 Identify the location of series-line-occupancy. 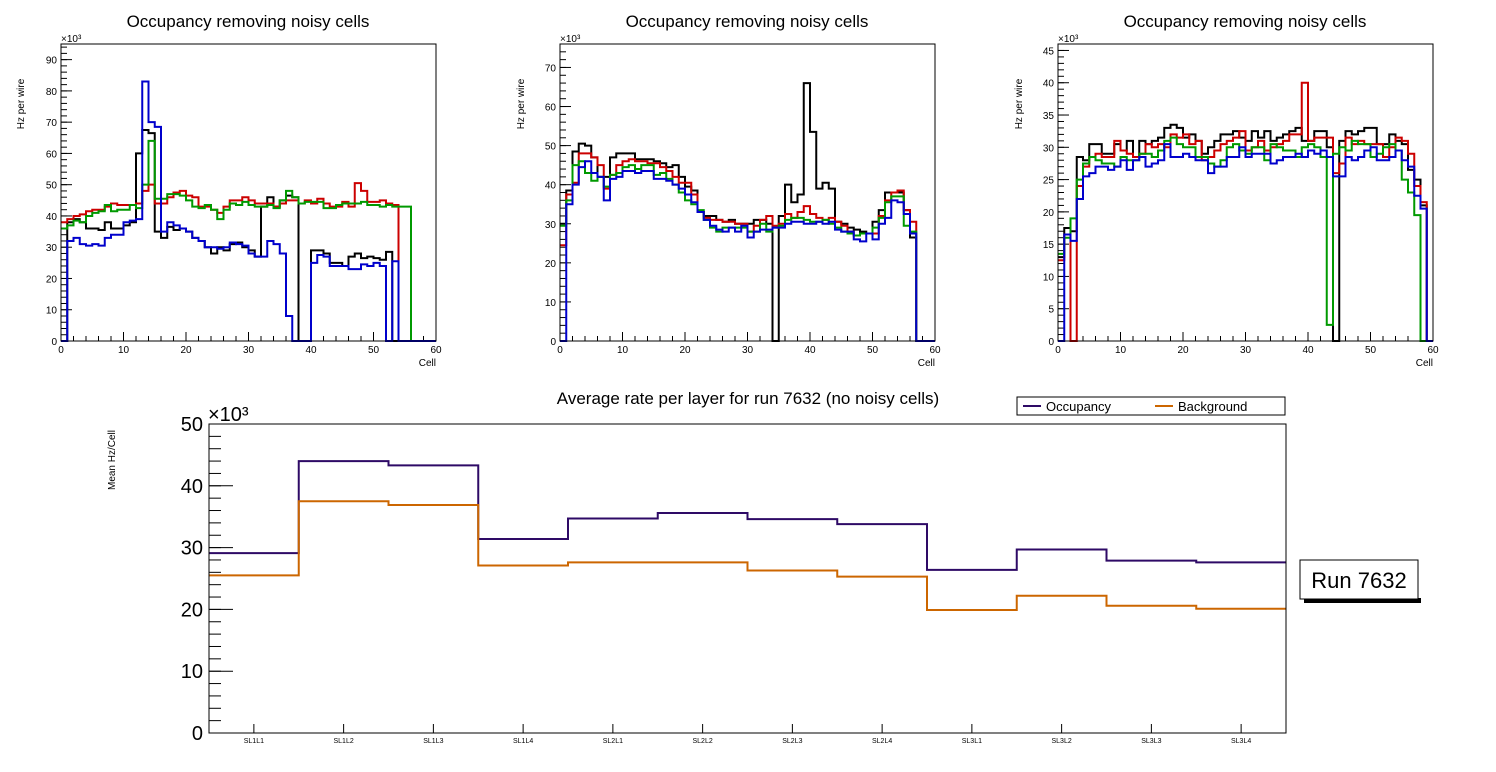
(747, 515).